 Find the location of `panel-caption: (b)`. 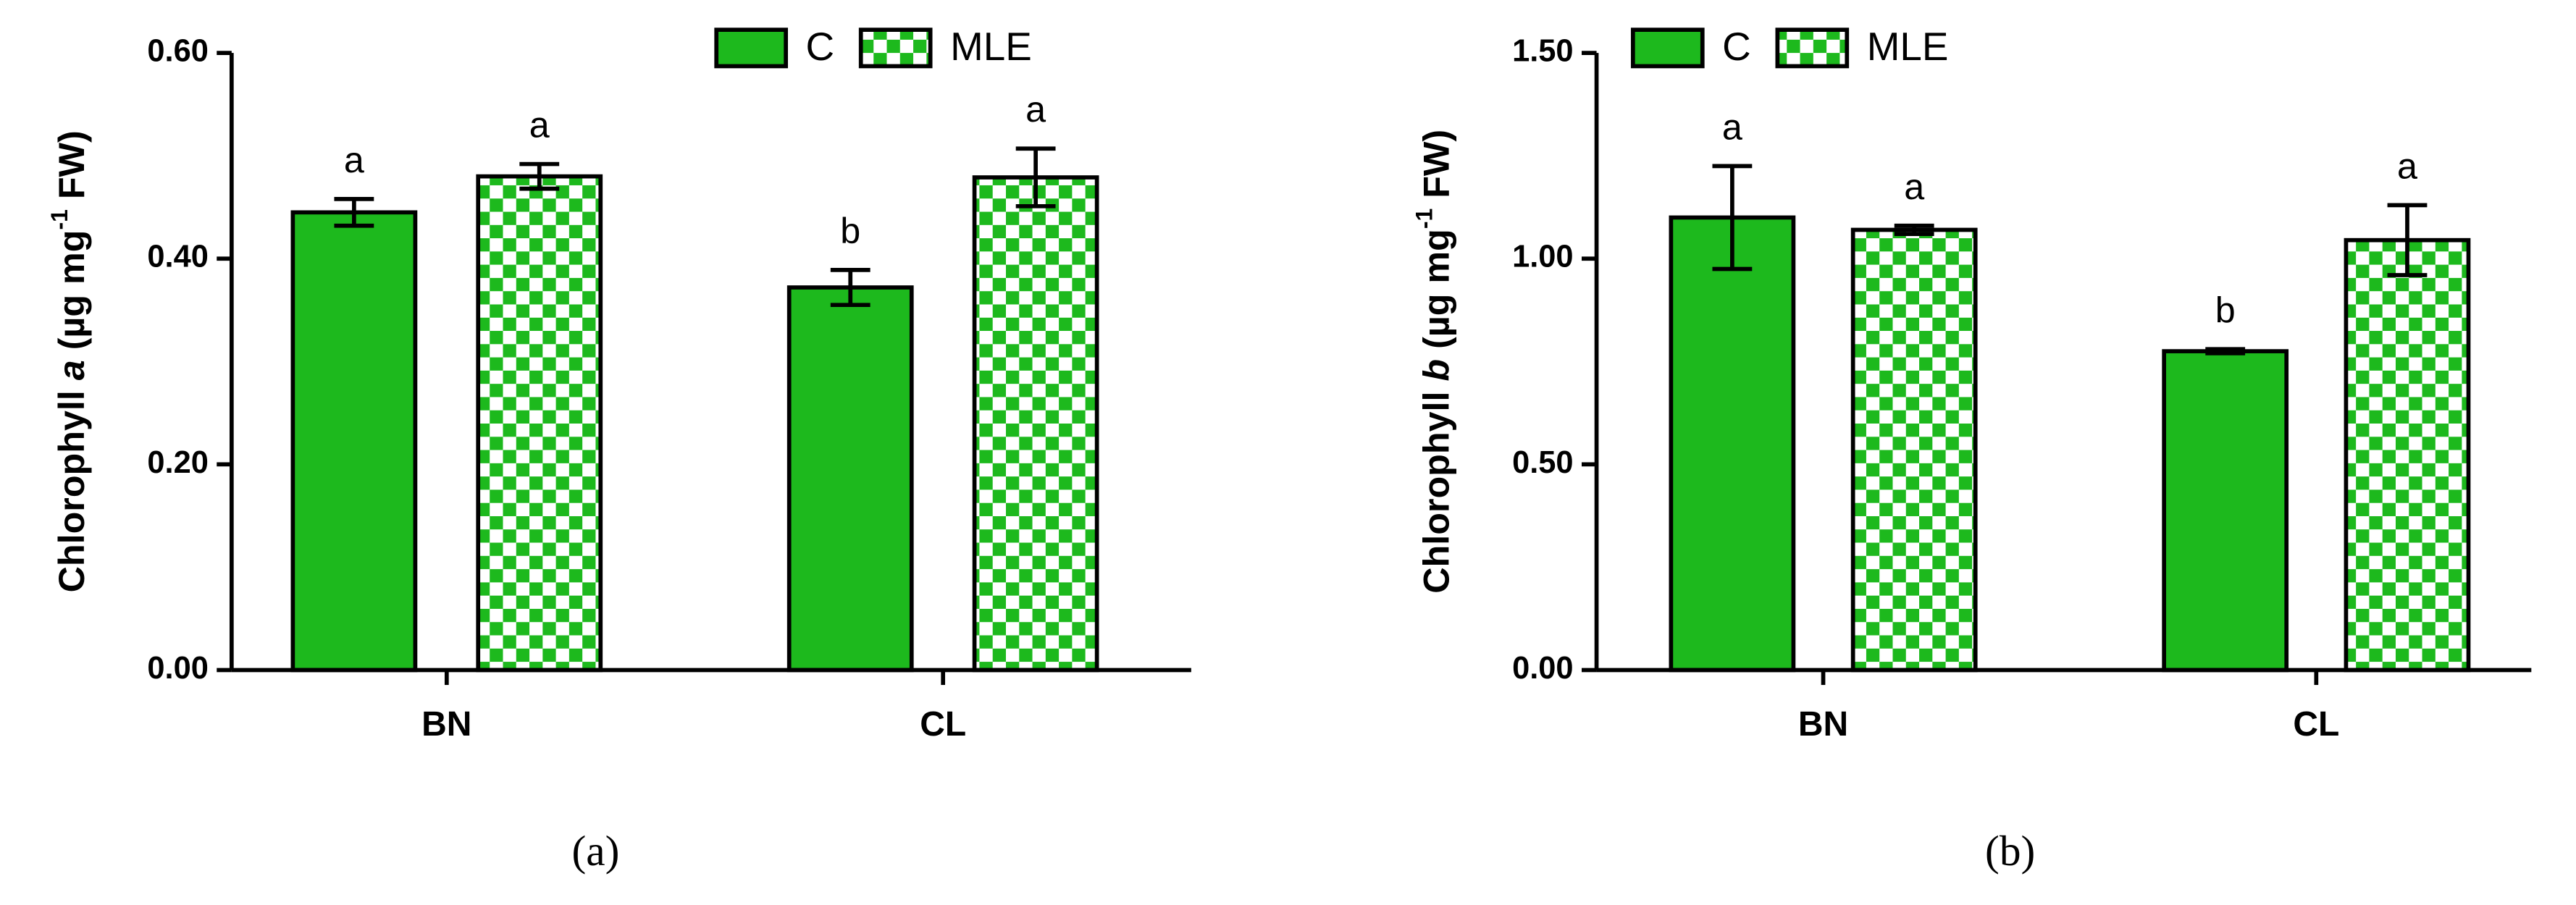

panel-caption: (b) is located at coordinates (2010, 851).